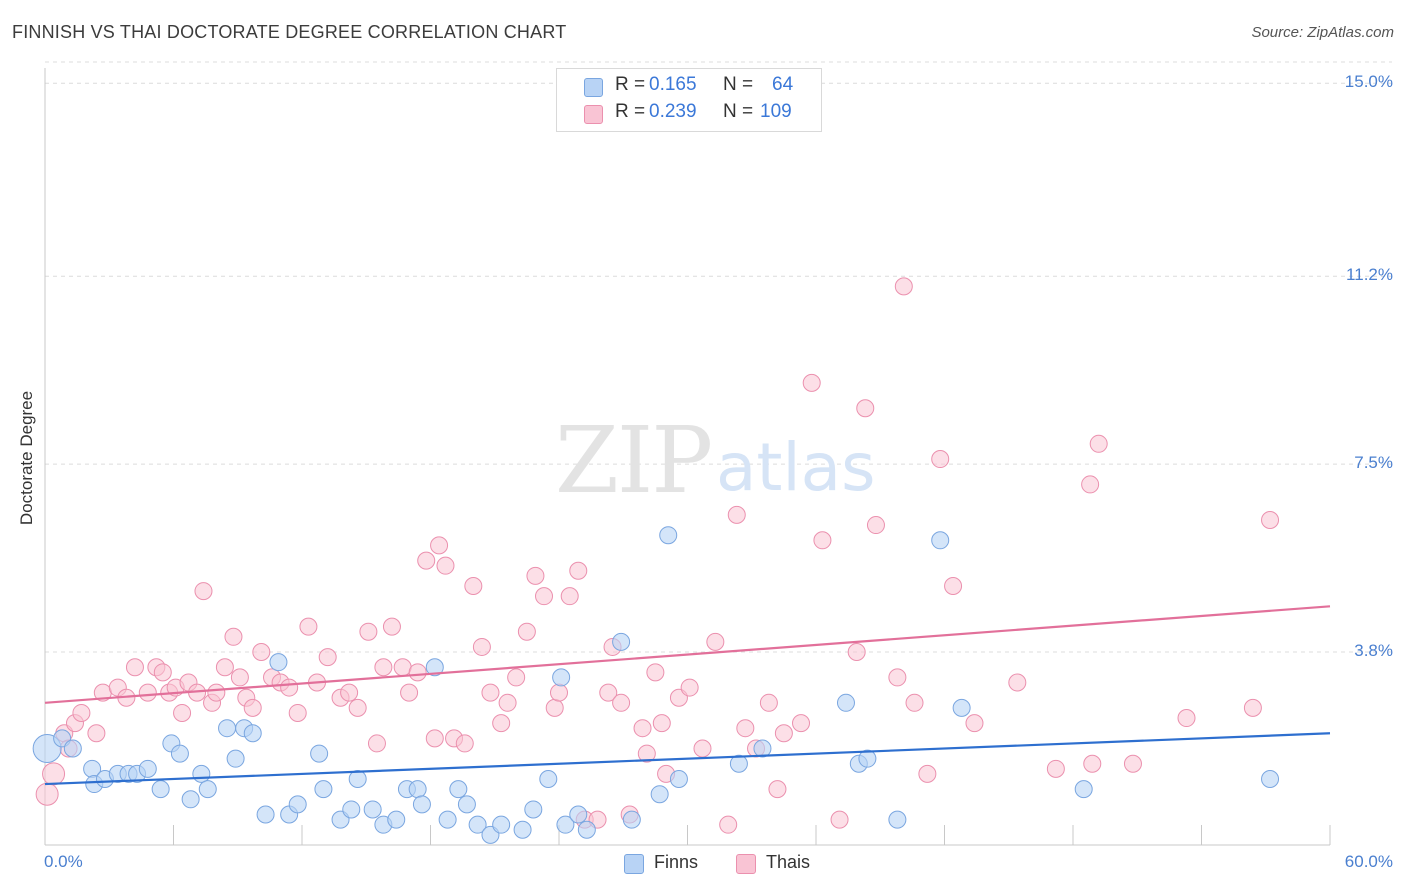  Describe the element at coordinates (634, 864) in the screenshot. I see `bottom-legend-swatch-finns` at that location.